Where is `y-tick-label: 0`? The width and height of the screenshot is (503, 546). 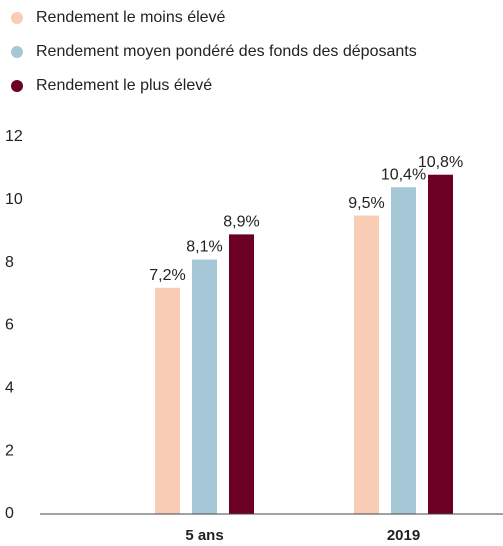 y-tick-label: 0 is located at coordinates (9, 513).